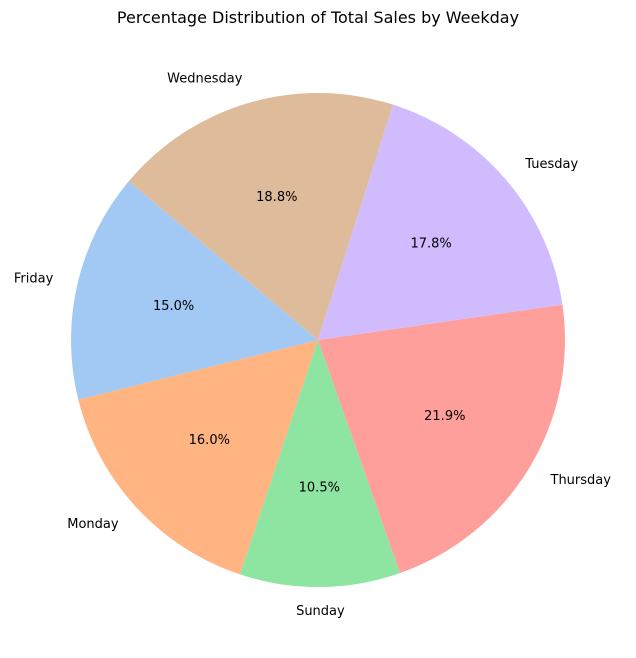 Image resolution: width=636 pixels, height=658 pixels. What do you see at coordinates (34, 278) in the screenshot?
I see `slice-label-friday: Friday` at bounding box center [34, 278].